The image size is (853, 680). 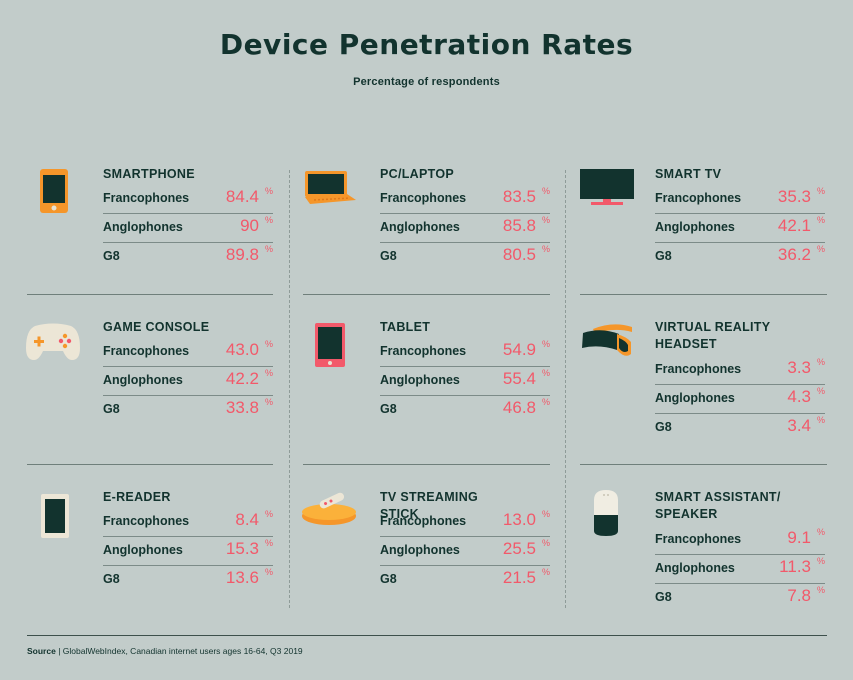 What do you see at coordinates (55, 516) in the screenshot?
I see `ereader-icon` at bounding box center [55, 516].